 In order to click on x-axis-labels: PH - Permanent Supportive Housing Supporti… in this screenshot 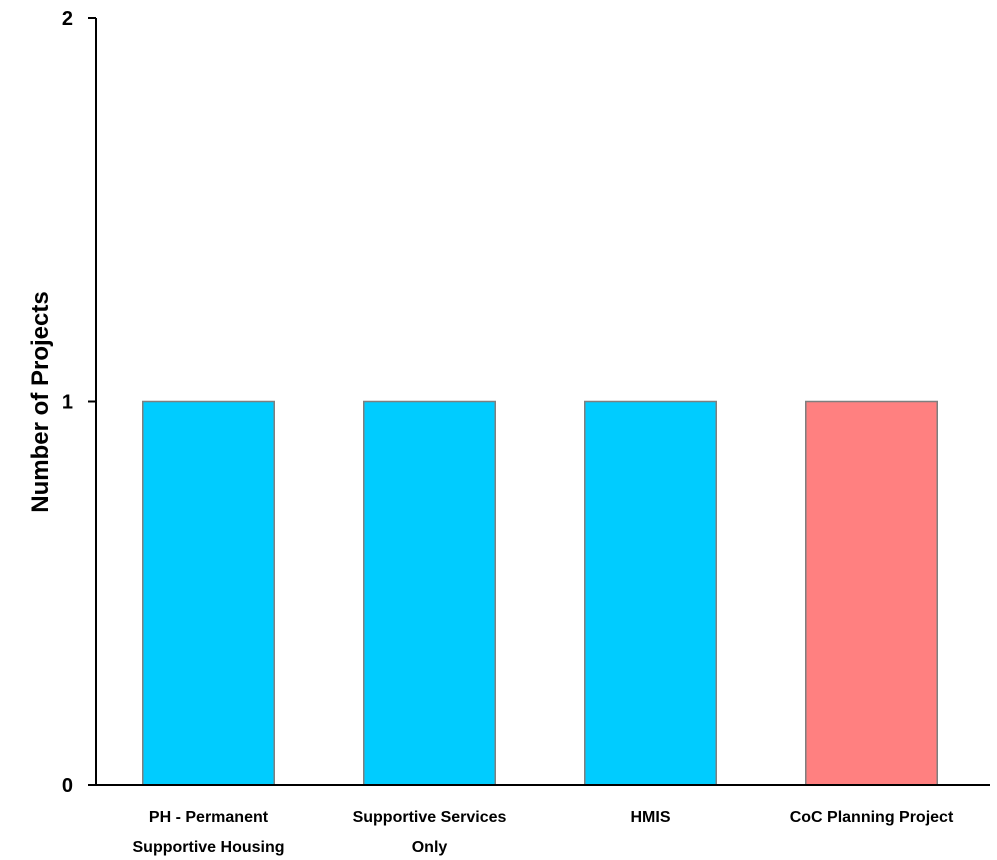, I will do `click(543, 832)`.